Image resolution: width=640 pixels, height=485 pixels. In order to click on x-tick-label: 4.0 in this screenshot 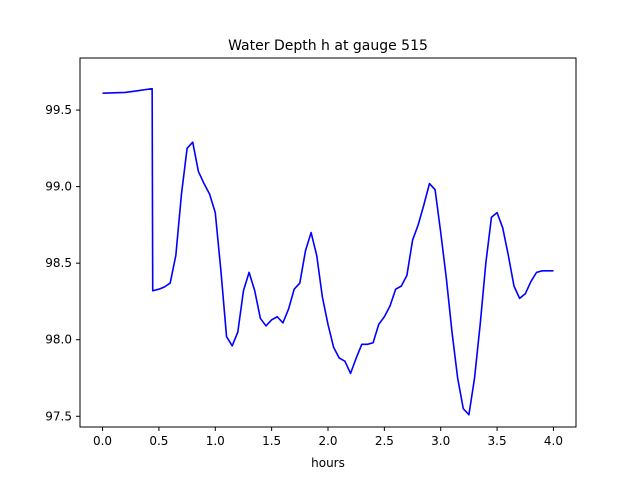, I will do `click(553, 441)`.